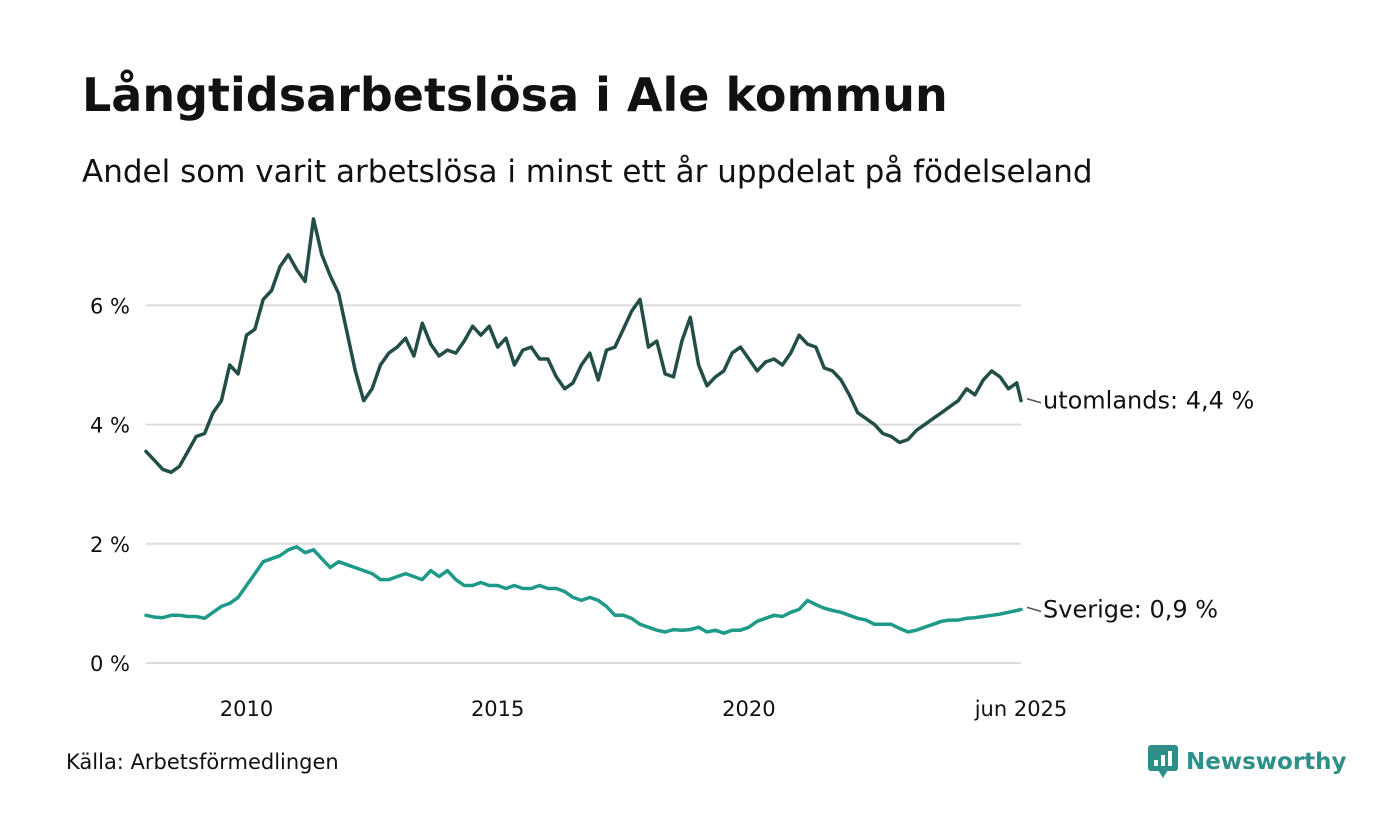  What do you see at coordinates (644, 709) in the screenshot?
I see `x-axis: 2010 2015 2020 jun 2025` at bounding box center [644, 709].